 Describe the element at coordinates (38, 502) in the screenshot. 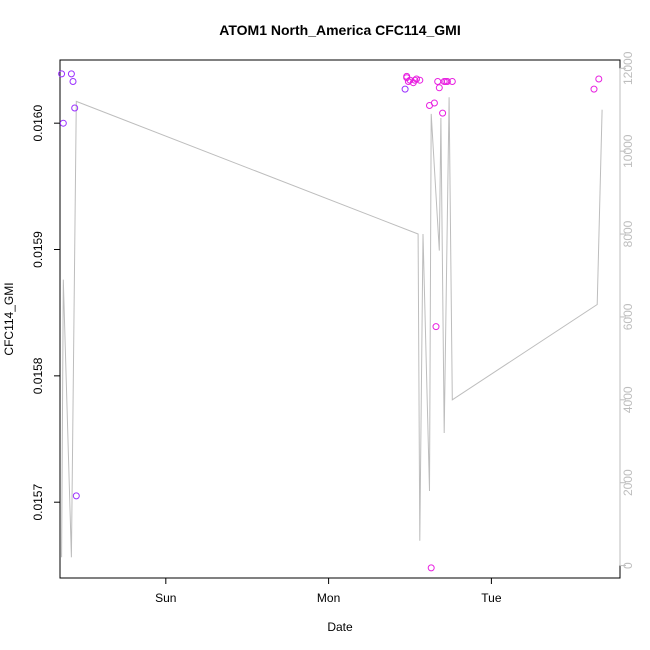

I see `y-tick-label: 0.0157` at that location.